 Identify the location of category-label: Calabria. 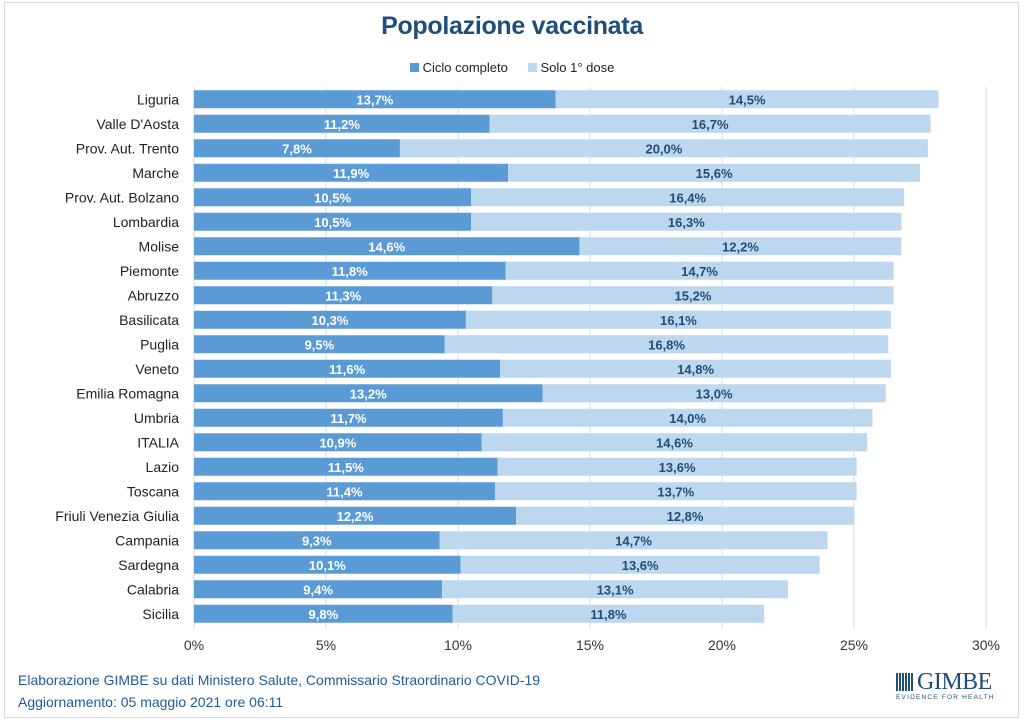
(153, 589).